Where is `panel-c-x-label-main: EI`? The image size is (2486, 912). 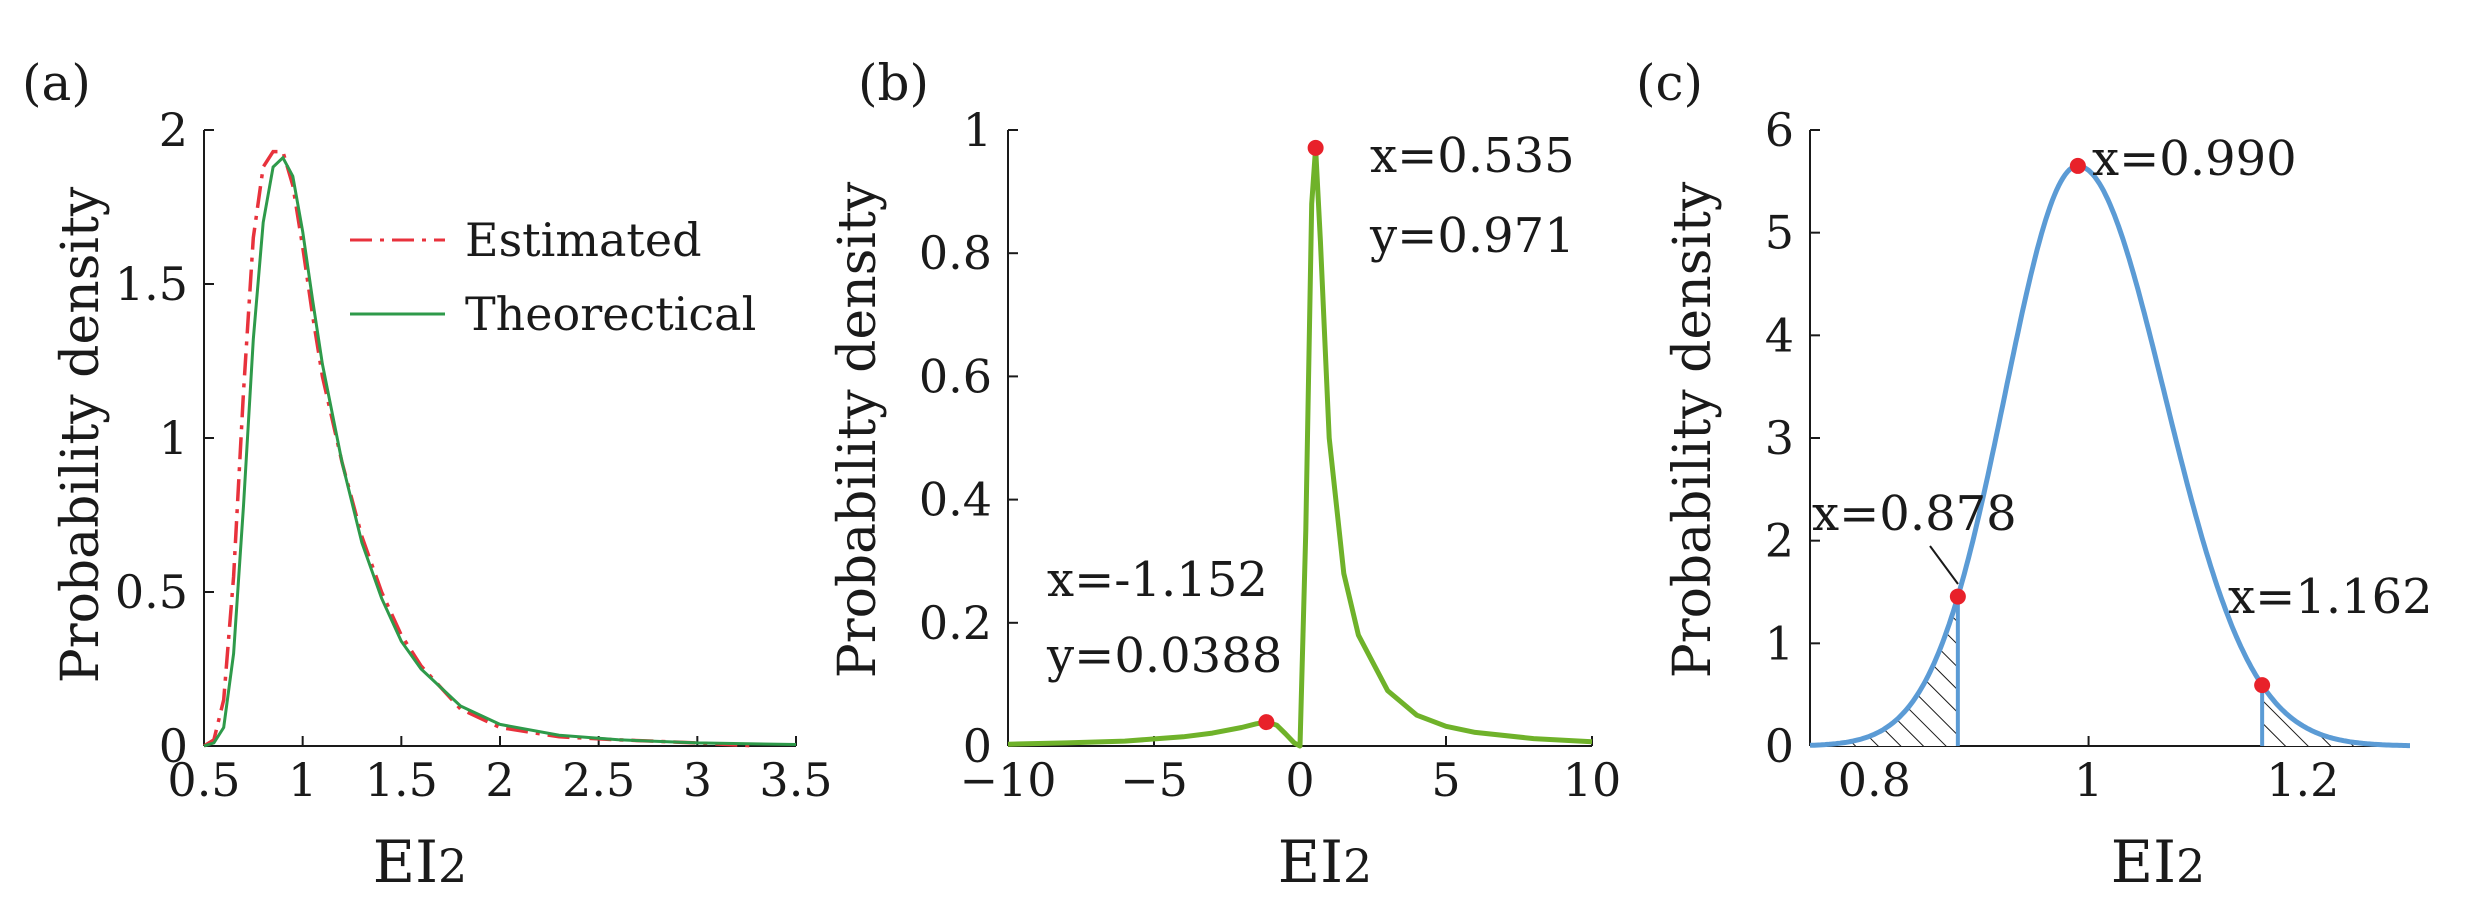 panel-c-x-label-main: EI is located at coordinates (2143, 862).